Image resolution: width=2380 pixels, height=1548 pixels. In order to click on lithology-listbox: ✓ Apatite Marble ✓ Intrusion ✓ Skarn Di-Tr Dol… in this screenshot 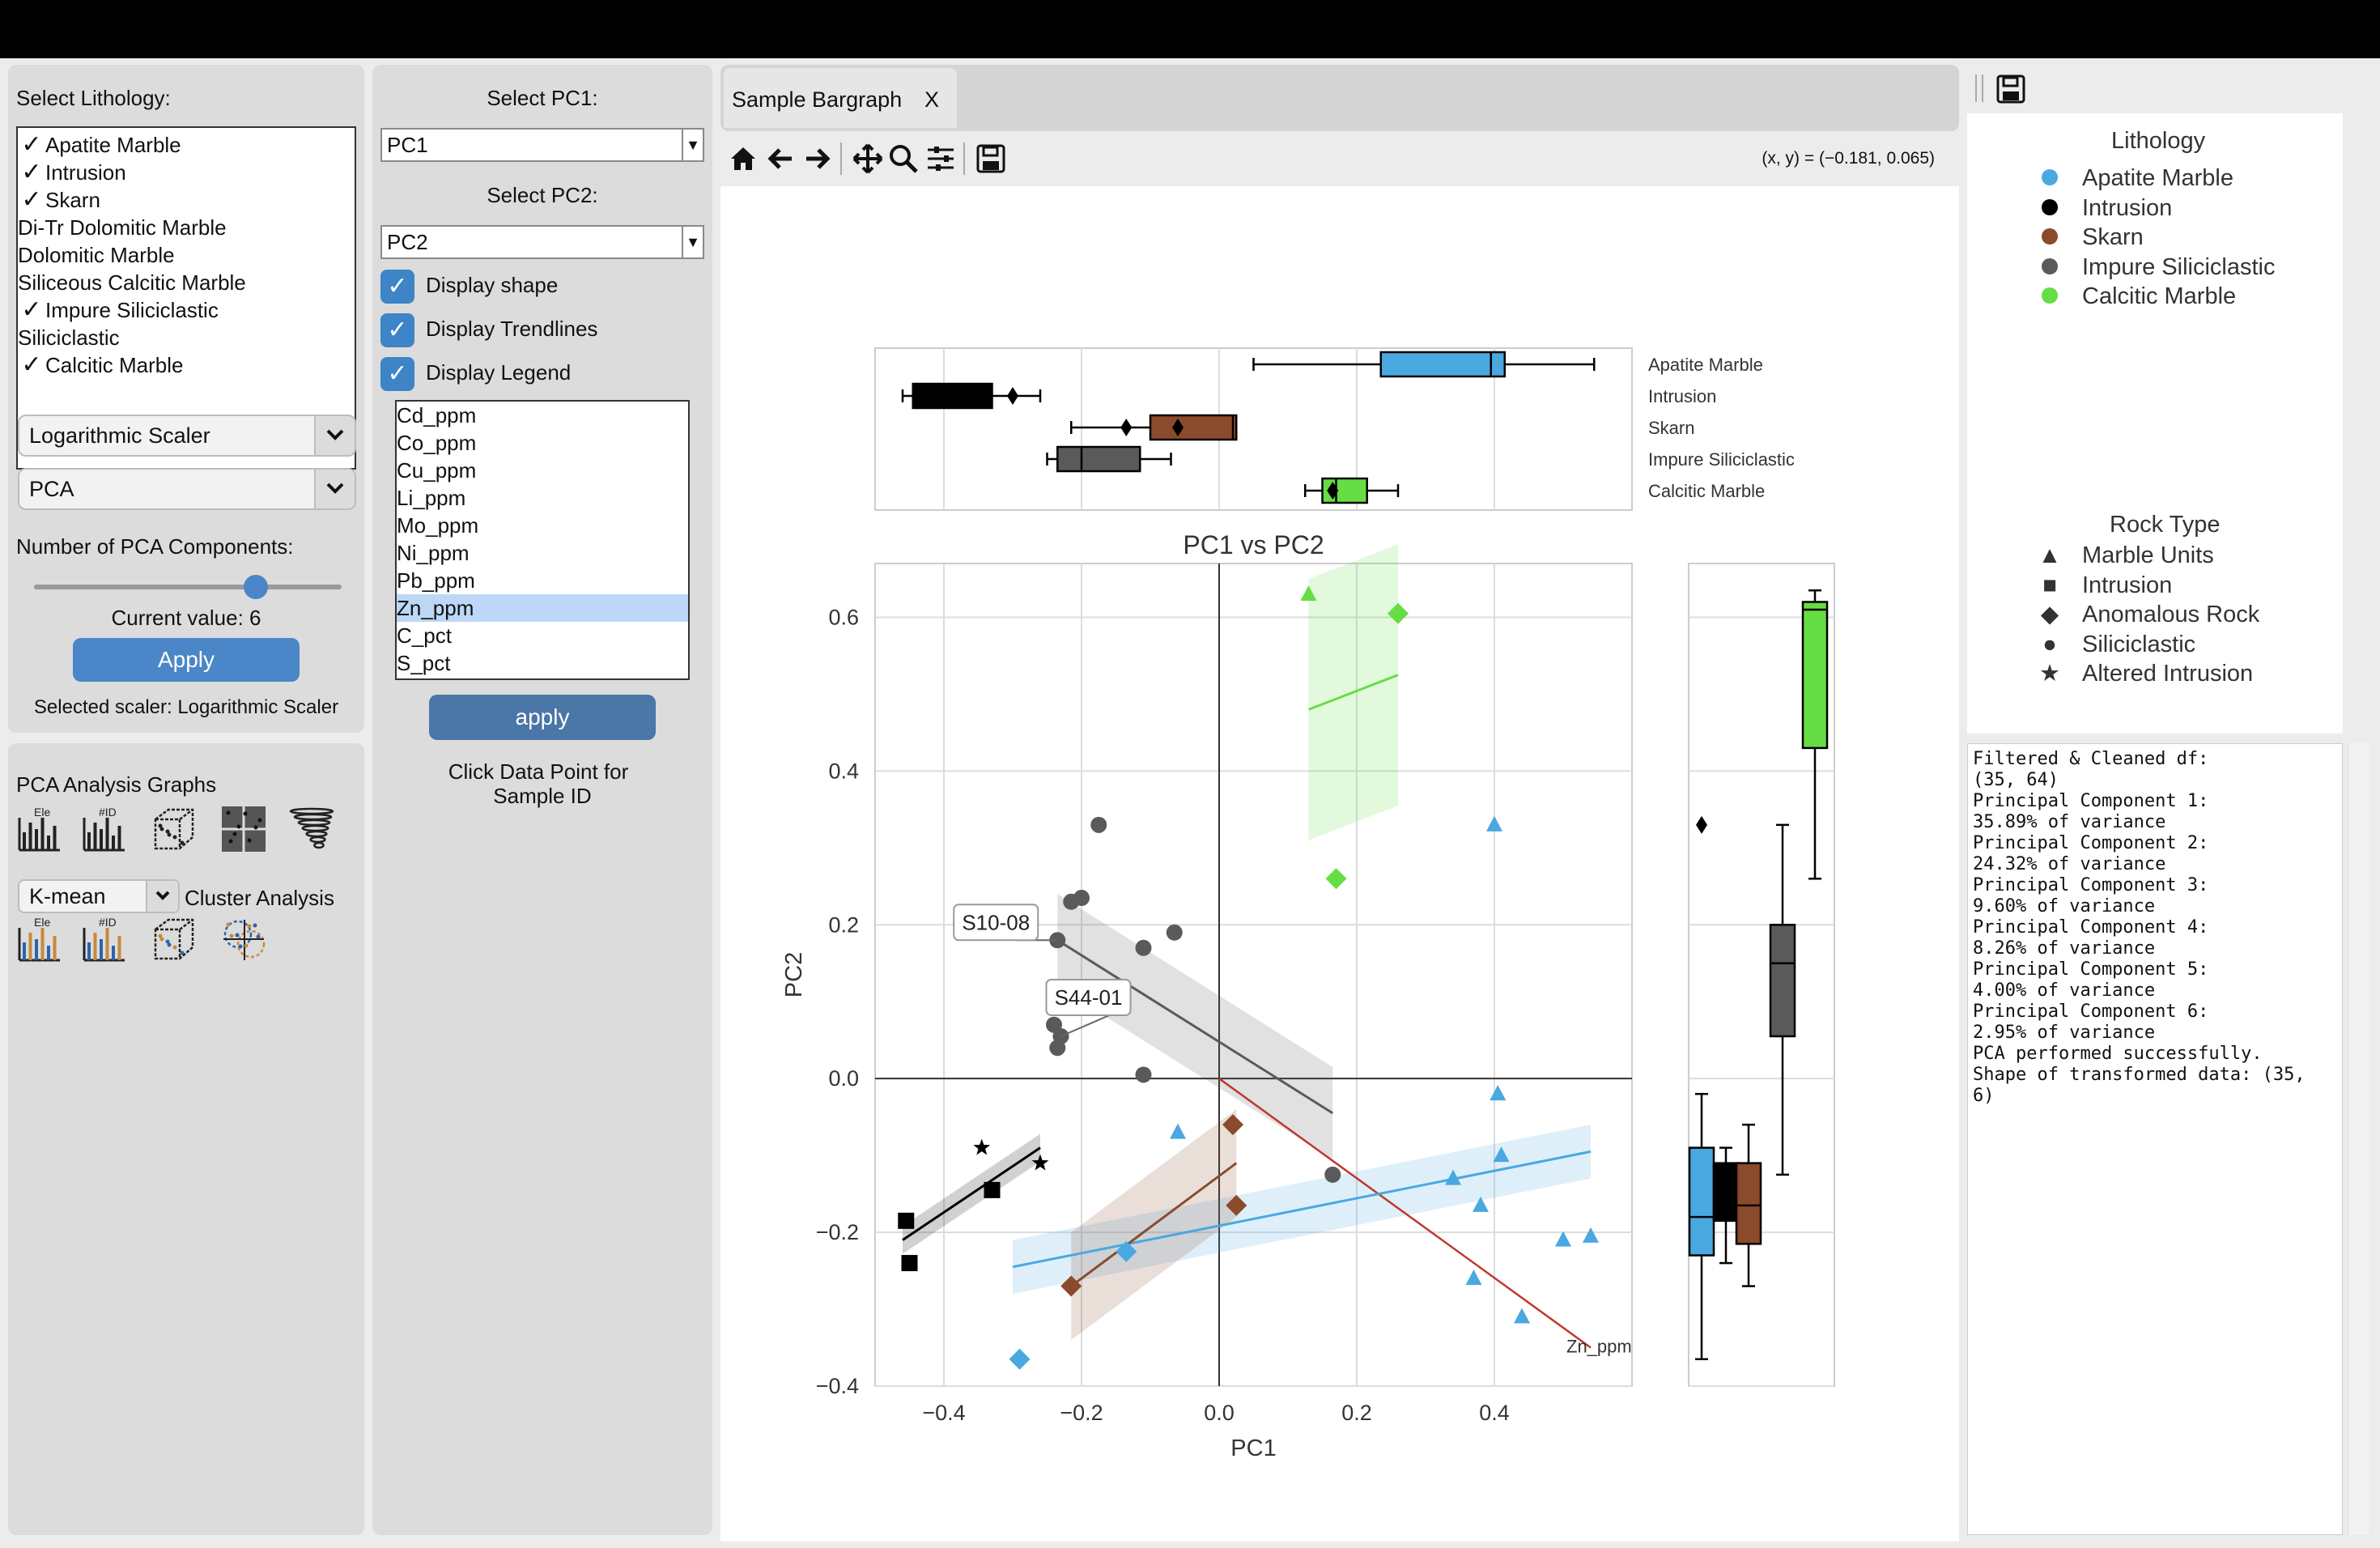, I will do `click(186, 298)`.